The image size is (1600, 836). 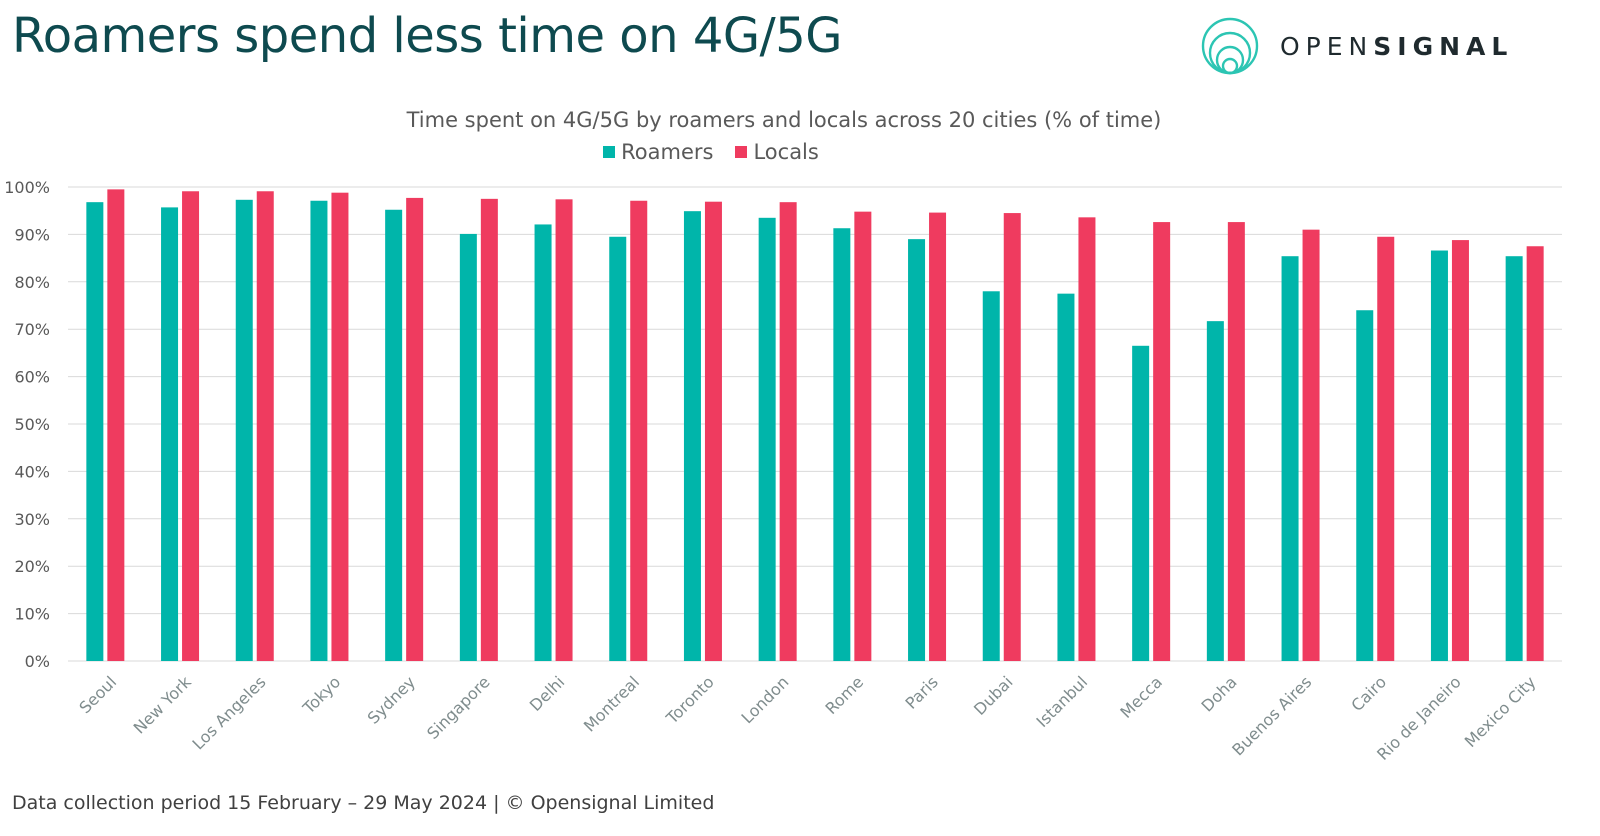 What do you see at coordinates (229, 712) in the screenshot?
I see `x-tick-label: Los Angeles` at bounding box center [229, 712].